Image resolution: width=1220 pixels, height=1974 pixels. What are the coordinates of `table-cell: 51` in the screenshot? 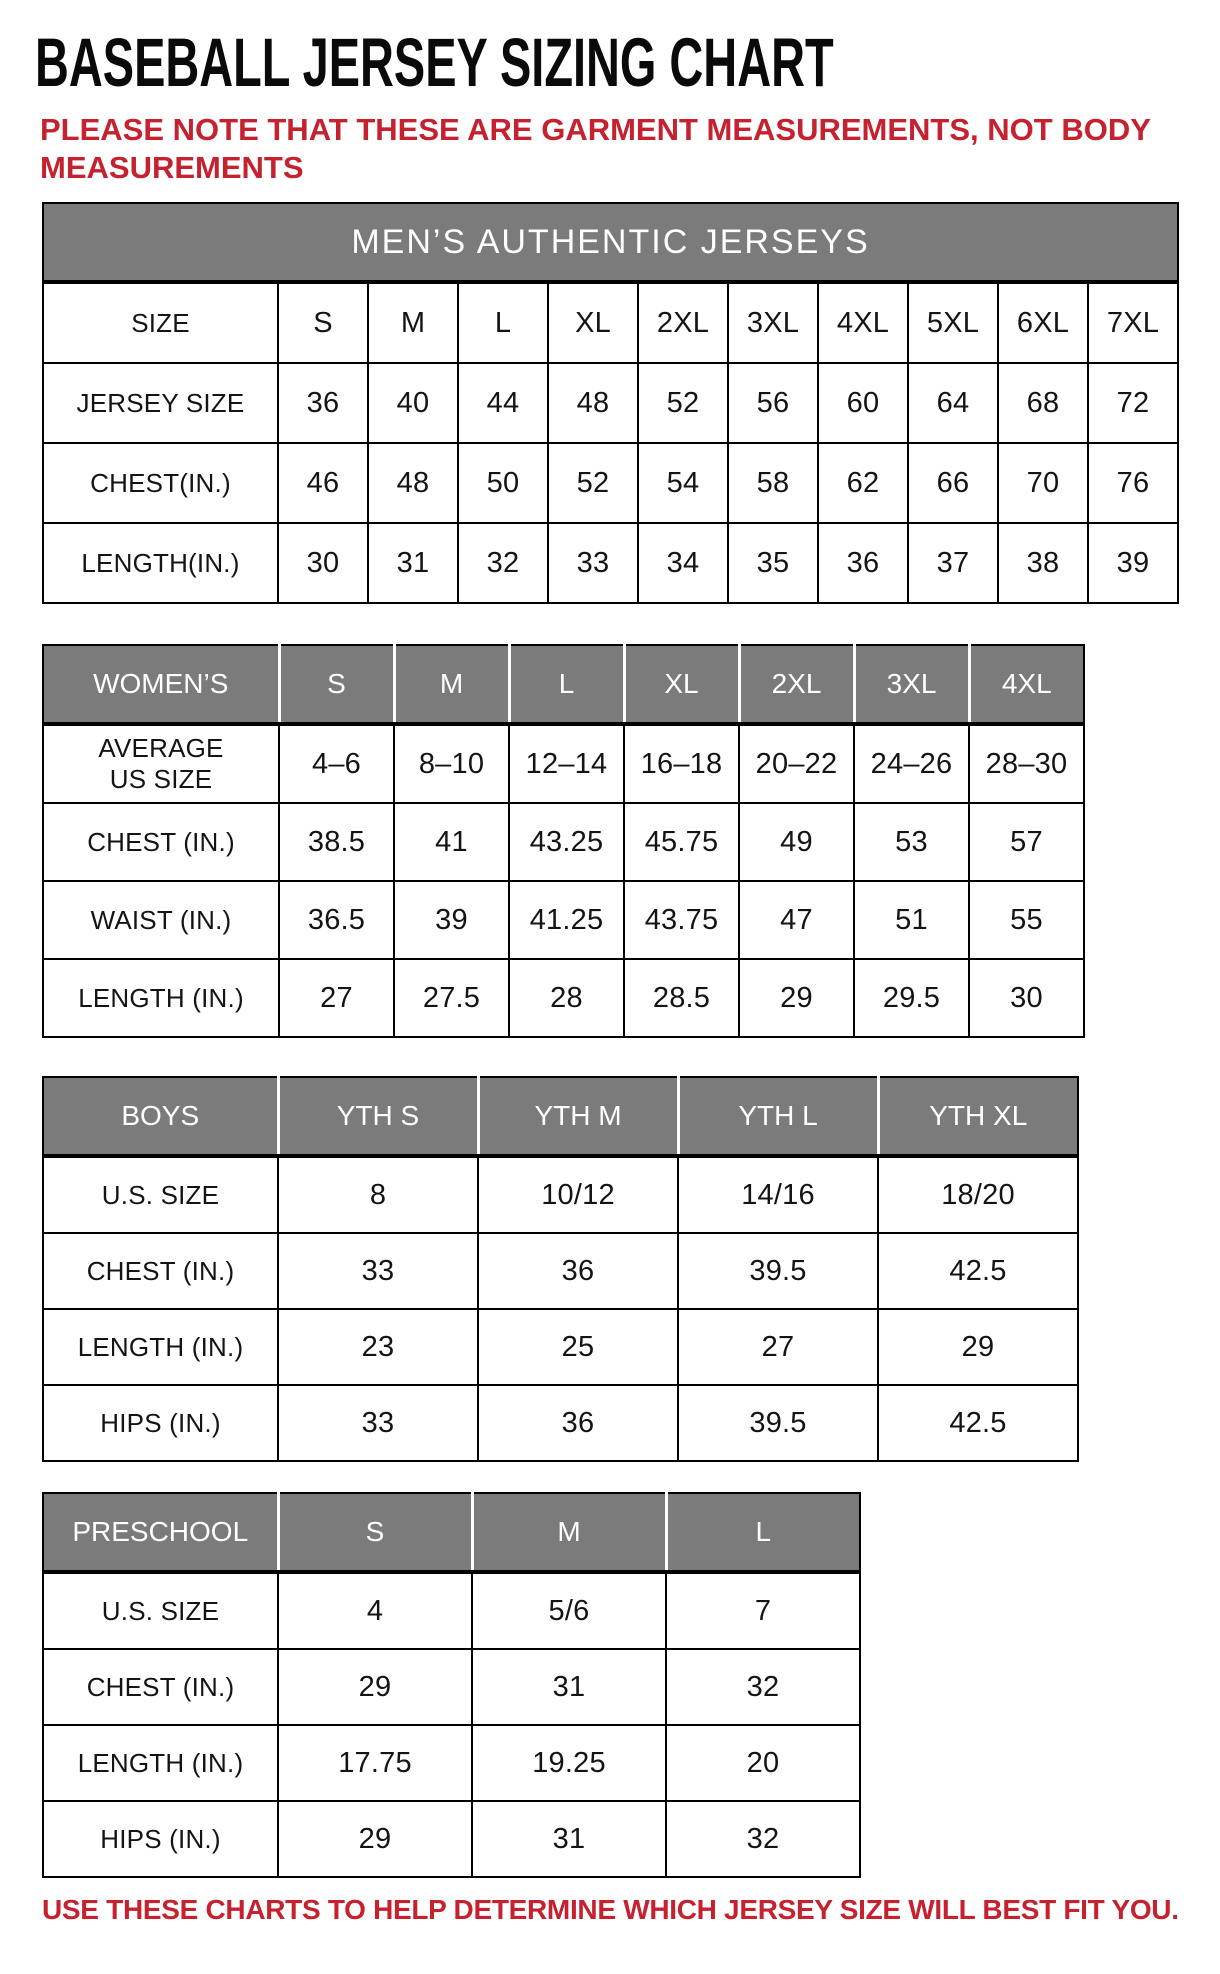 It's located at (911, 920).